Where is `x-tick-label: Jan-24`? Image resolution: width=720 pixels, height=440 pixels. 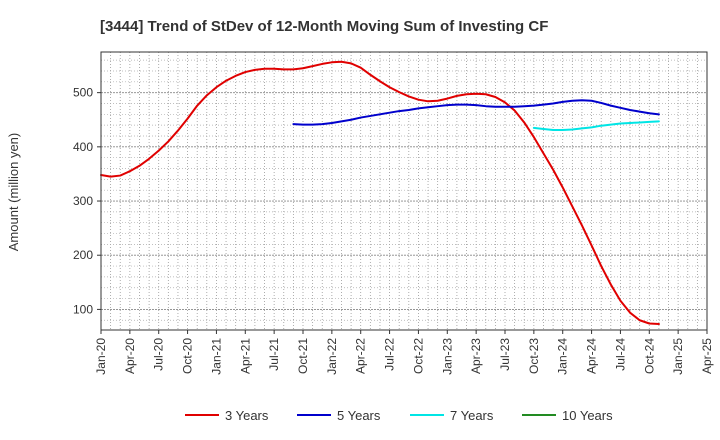 x-tick-label: Jan-24 is located at coordinates (563, 356).